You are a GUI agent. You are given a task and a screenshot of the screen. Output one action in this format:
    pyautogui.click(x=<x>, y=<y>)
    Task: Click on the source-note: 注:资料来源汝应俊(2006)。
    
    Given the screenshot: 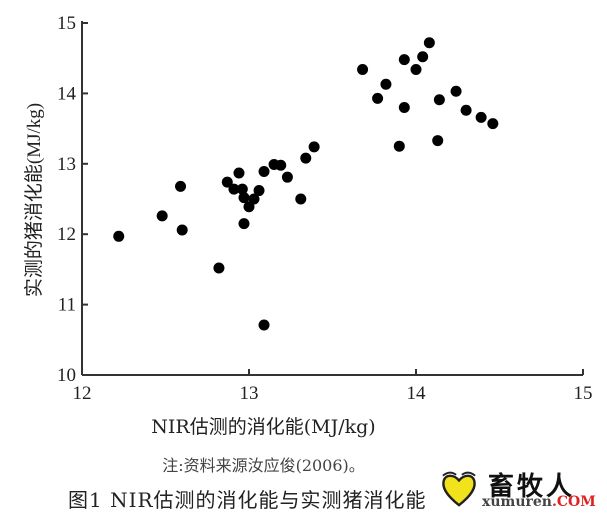 What is the action you would take?
    pyautogui.click(x=263, y=465)
    